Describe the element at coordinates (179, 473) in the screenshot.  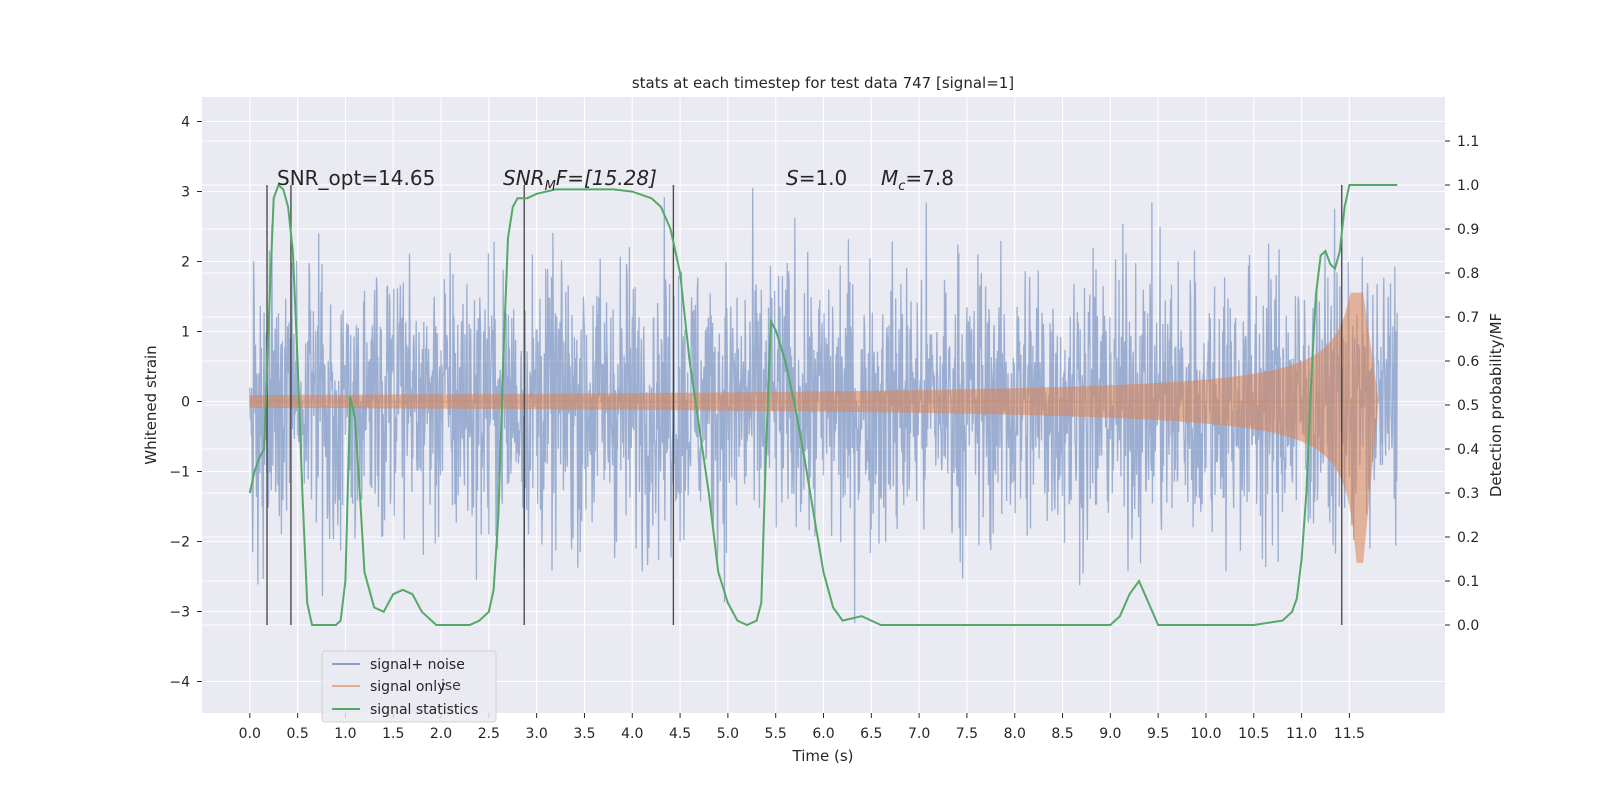
I see `y-tick-label: −1` at that location.